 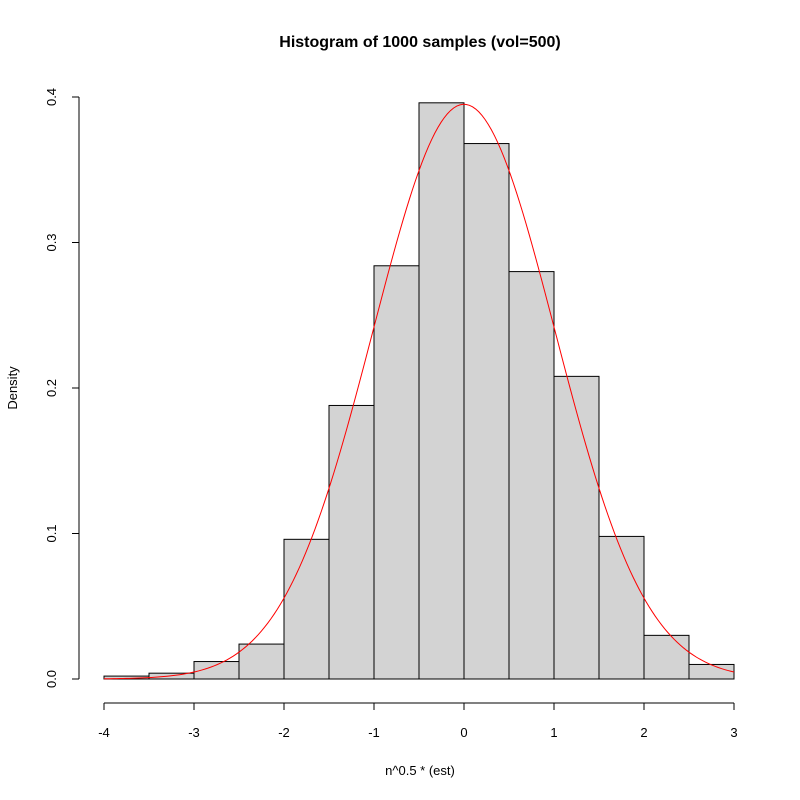 I want to click on y-tick-label: 0.2, so click(x=51, y=388).